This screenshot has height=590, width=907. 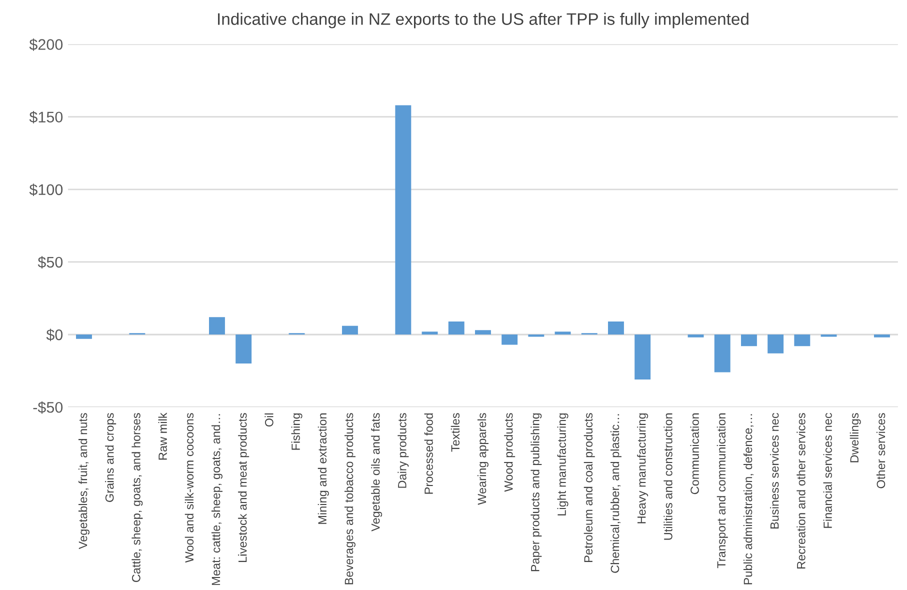 I want to click on chart-title: Indicative change in NZ exports to the US after TPP is fully implemented, so click(x=483, y=20).